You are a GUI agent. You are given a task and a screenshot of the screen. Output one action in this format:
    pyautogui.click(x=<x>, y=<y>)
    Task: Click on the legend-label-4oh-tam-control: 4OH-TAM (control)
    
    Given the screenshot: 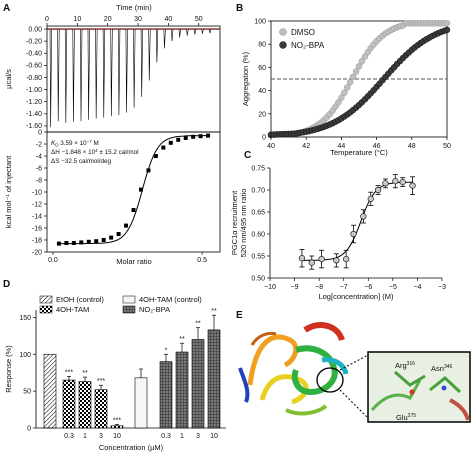 What is the action you would take?
    pyautogui.click(x=170, y=299)
    